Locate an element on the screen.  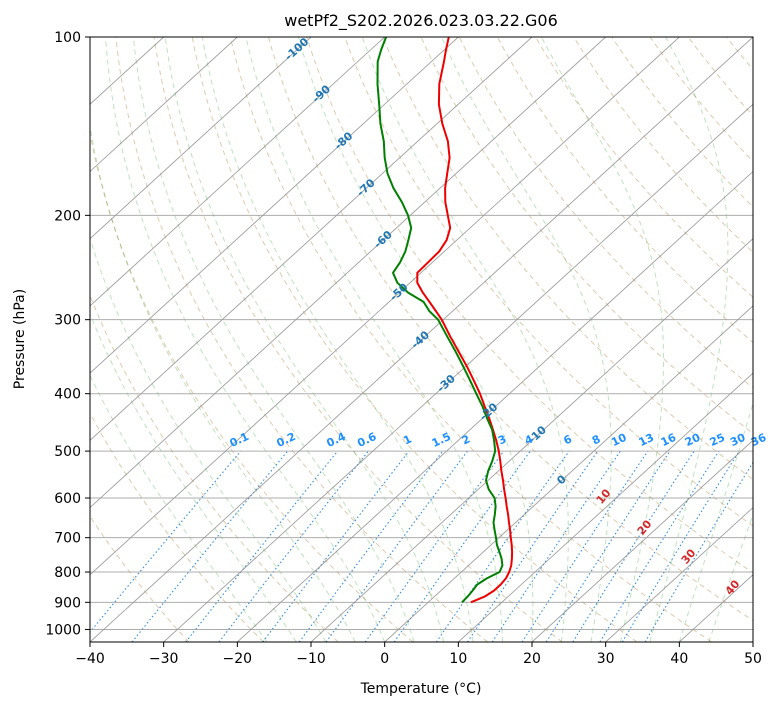
mixing-ratio-label: 20 is located at coordinates (693, 440).